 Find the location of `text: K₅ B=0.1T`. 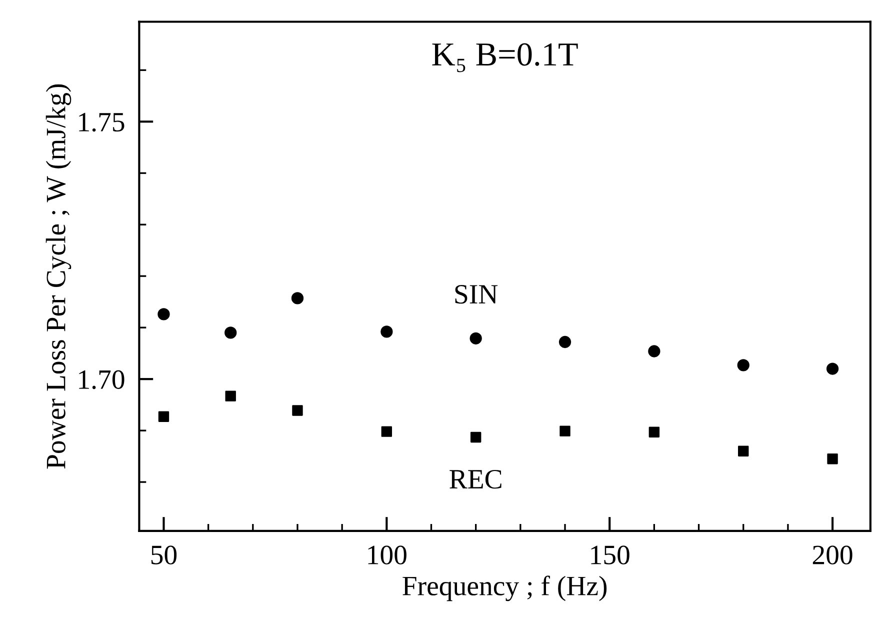

text: K₅ B=0.1T is located at coordinates (505, 57).